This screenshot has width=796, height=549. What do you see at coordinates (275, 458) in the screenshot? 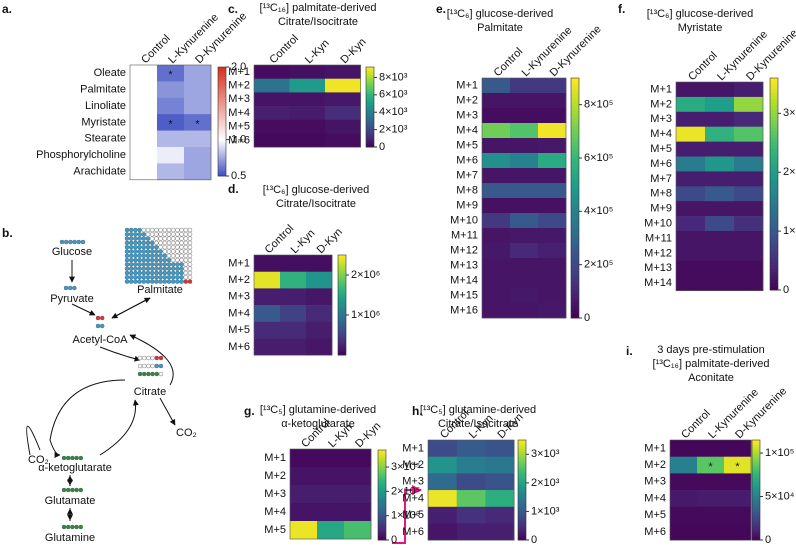
I see `row-label: M+1` at bounding box center [275, 458].